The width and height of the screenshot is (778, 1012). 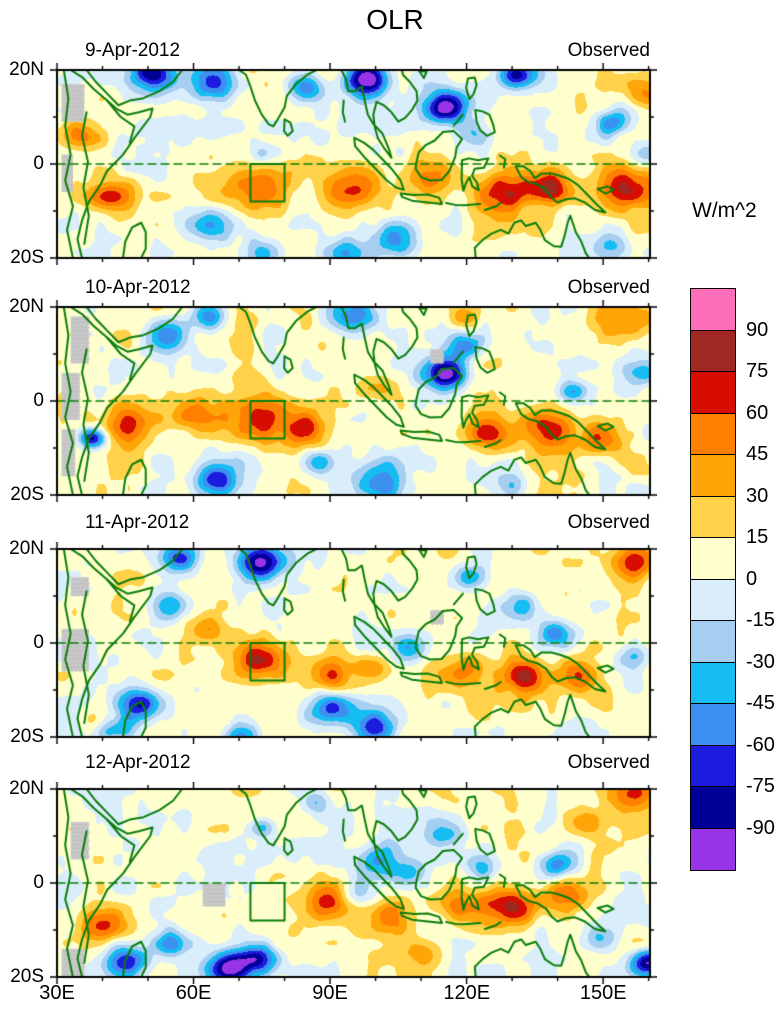 What do you see at coordinates (760, 827) in the screenshot?
I see `cbar-label-m90: -90` at bounding box center [760, 827].